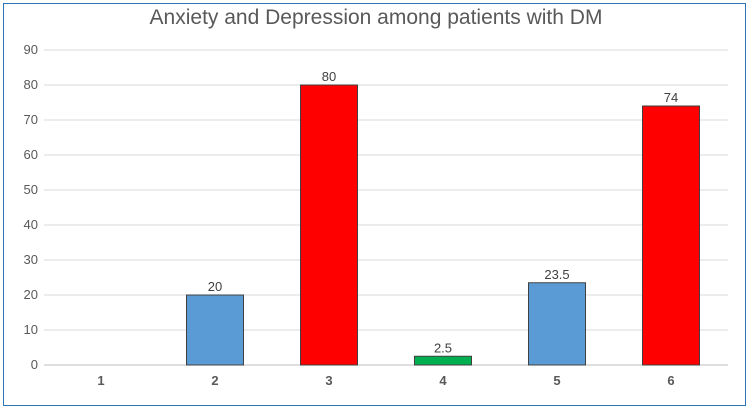 The image size is (752, 412). Describe the element at coordinates (100, 380) in the screenshot. I see `x-tick-label: 1` at that location.